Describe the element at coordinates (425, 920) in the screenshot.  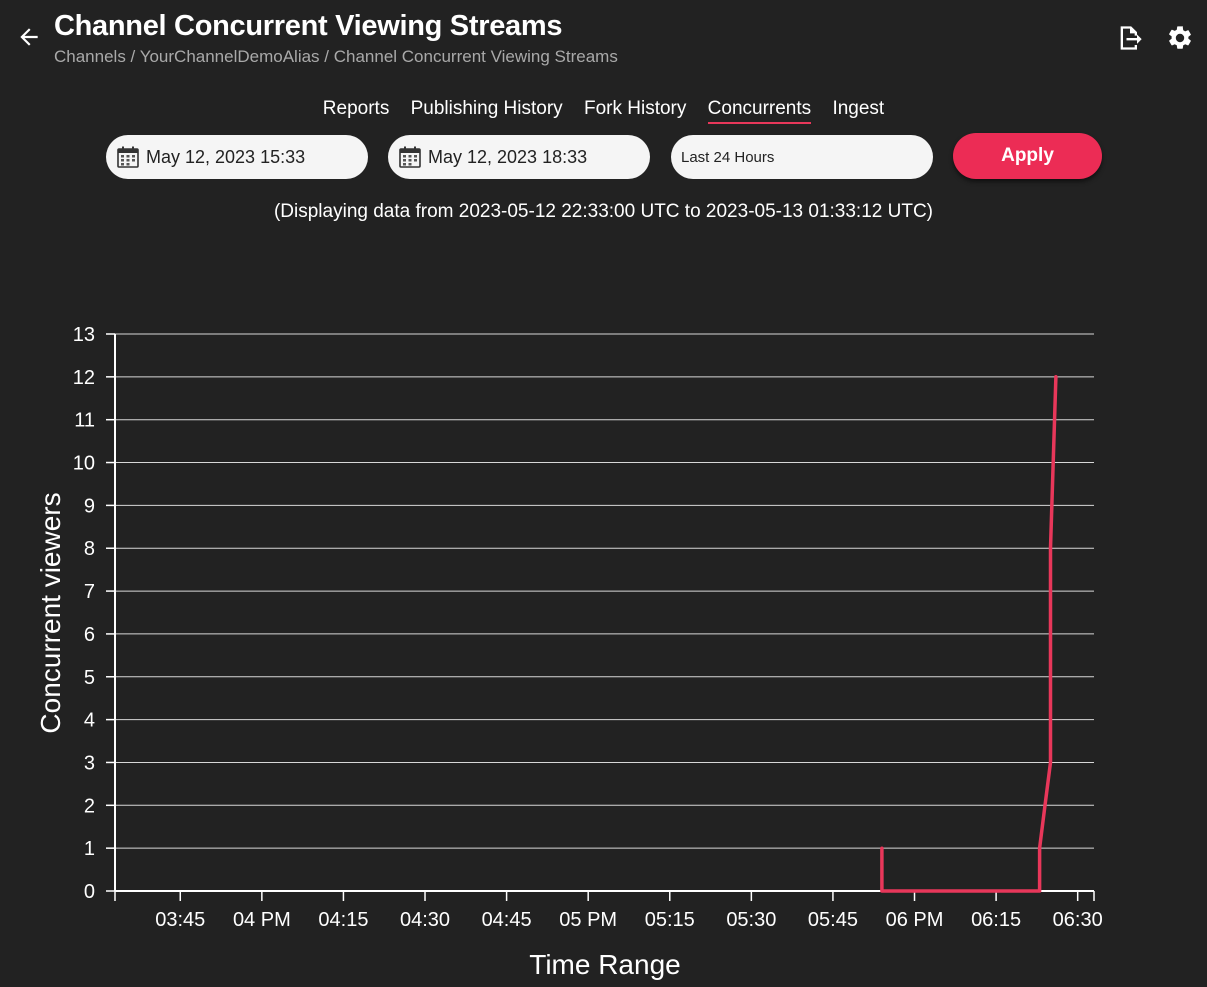
I see `x-tick-label: 04:30` at that location.